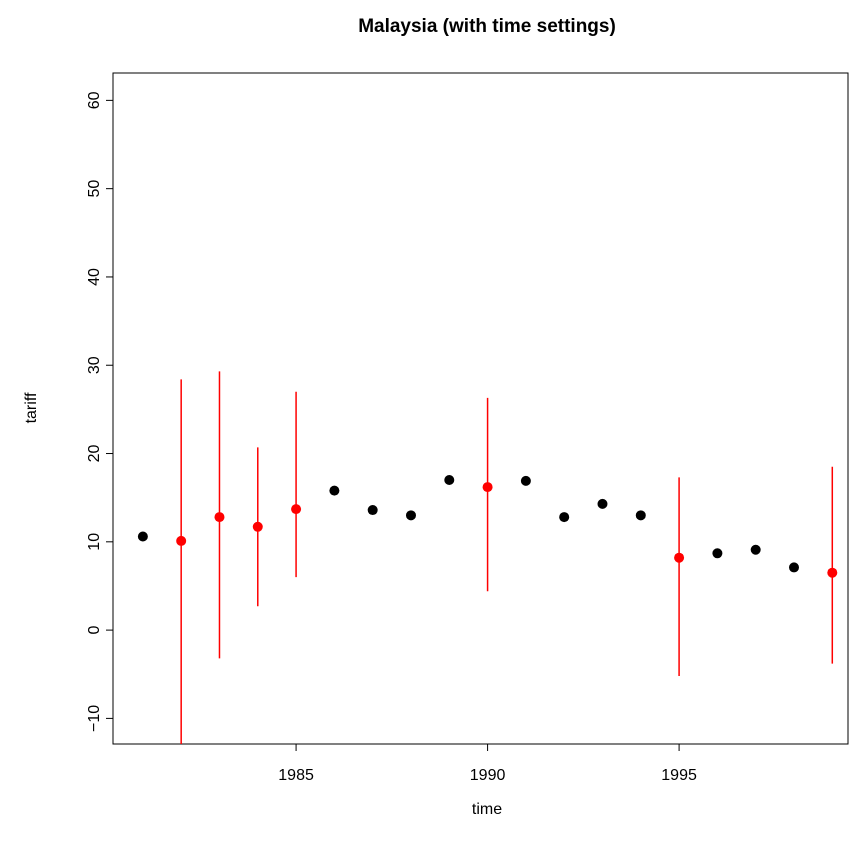 The image size is (849, 847). Describe the element at coordinates (487, 809) in the screenshot. I see `x-axis-label: time` at that location.